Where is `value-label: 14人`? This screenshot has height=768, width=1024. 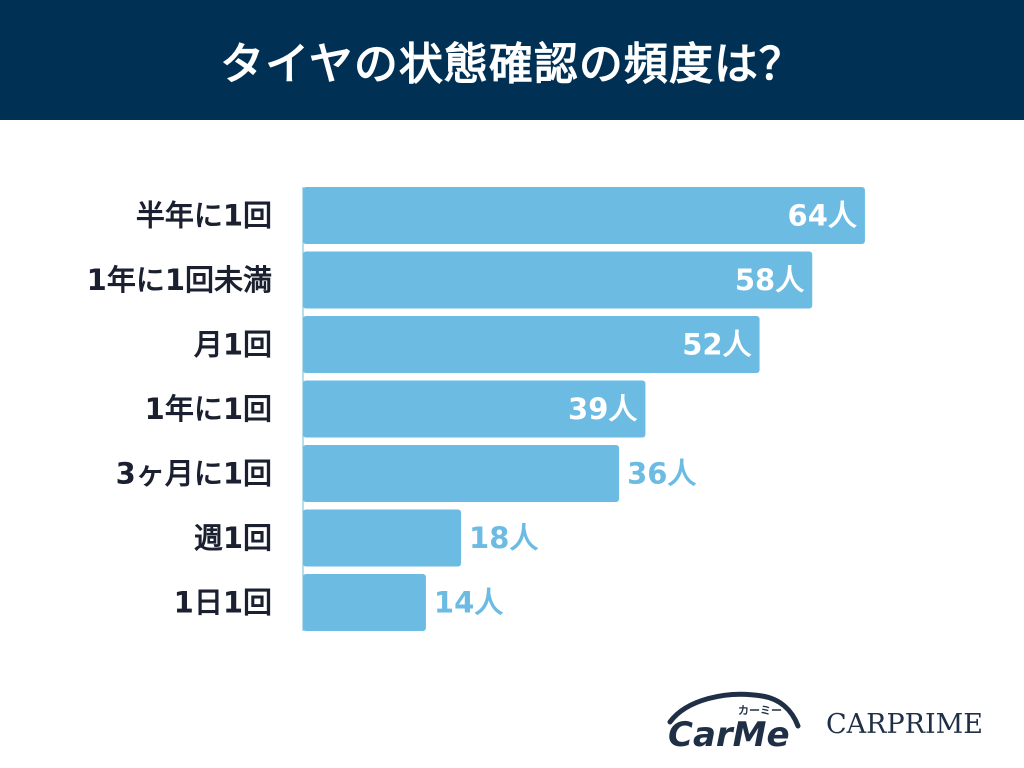 value-label: 14人 is located at coordinates (468, 603).